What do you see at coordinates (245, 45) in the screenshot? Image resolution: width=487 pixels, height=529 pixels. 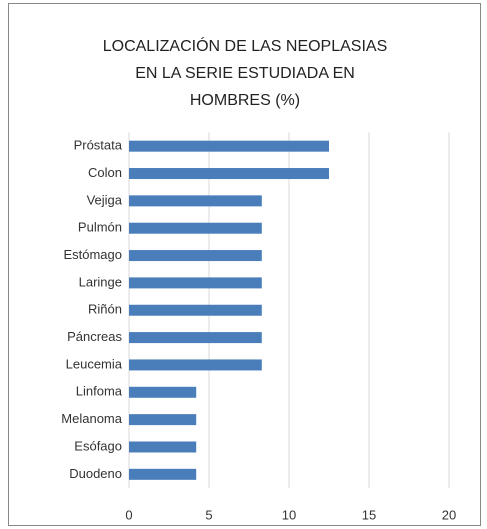 I see `chart-title: LOCALIZACIÓN DE LAS NEOPLASIAS` at bounding box center [245, 45].